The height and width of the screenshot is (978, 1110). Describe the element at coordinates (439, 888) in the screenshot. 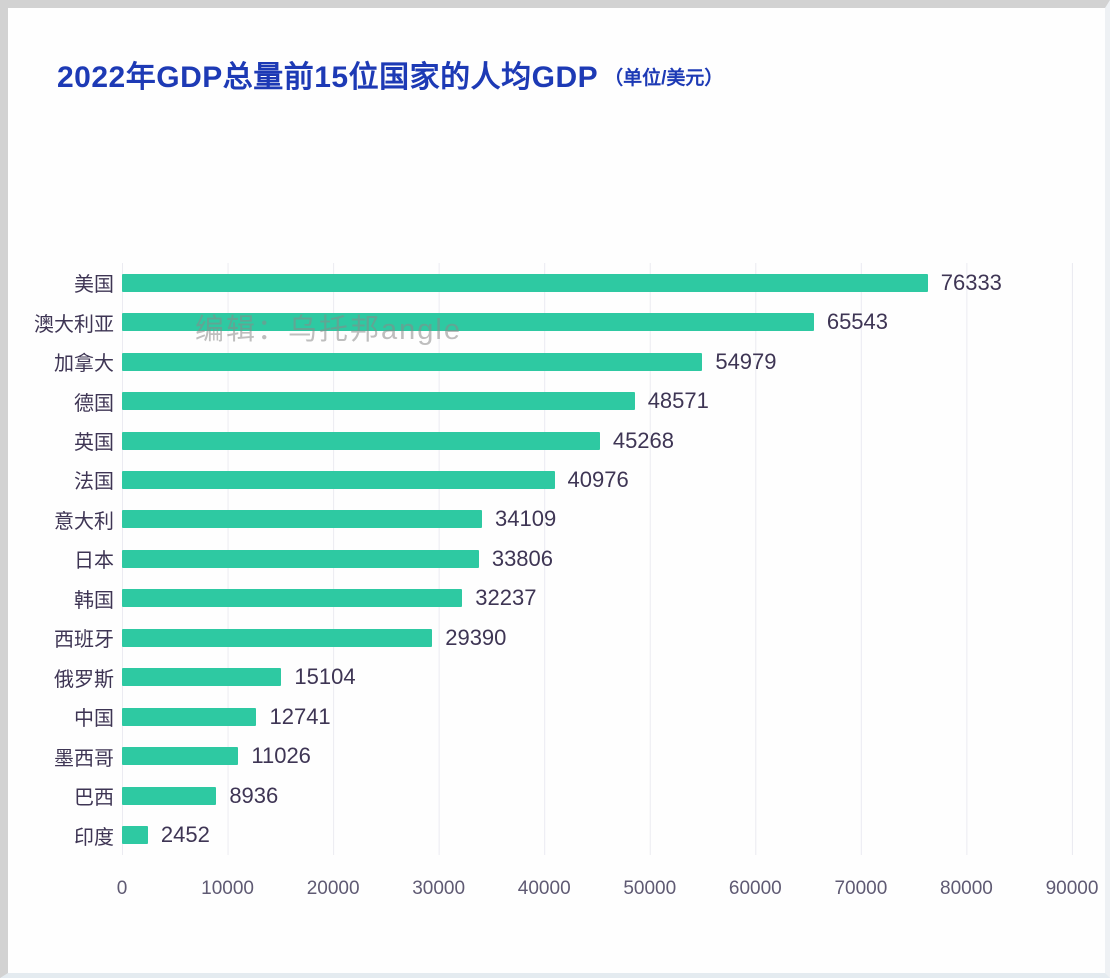

I see `x-tick-label: 30000` at that location.